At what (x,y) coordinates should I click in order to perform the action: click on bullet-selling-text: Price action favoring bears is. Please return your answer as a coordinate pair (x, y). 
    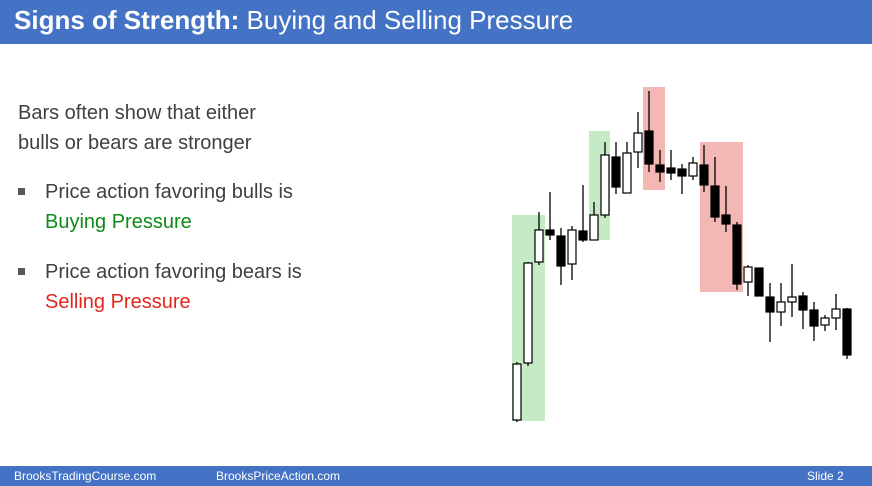
    Looking at the image, I should click on (173, 272).